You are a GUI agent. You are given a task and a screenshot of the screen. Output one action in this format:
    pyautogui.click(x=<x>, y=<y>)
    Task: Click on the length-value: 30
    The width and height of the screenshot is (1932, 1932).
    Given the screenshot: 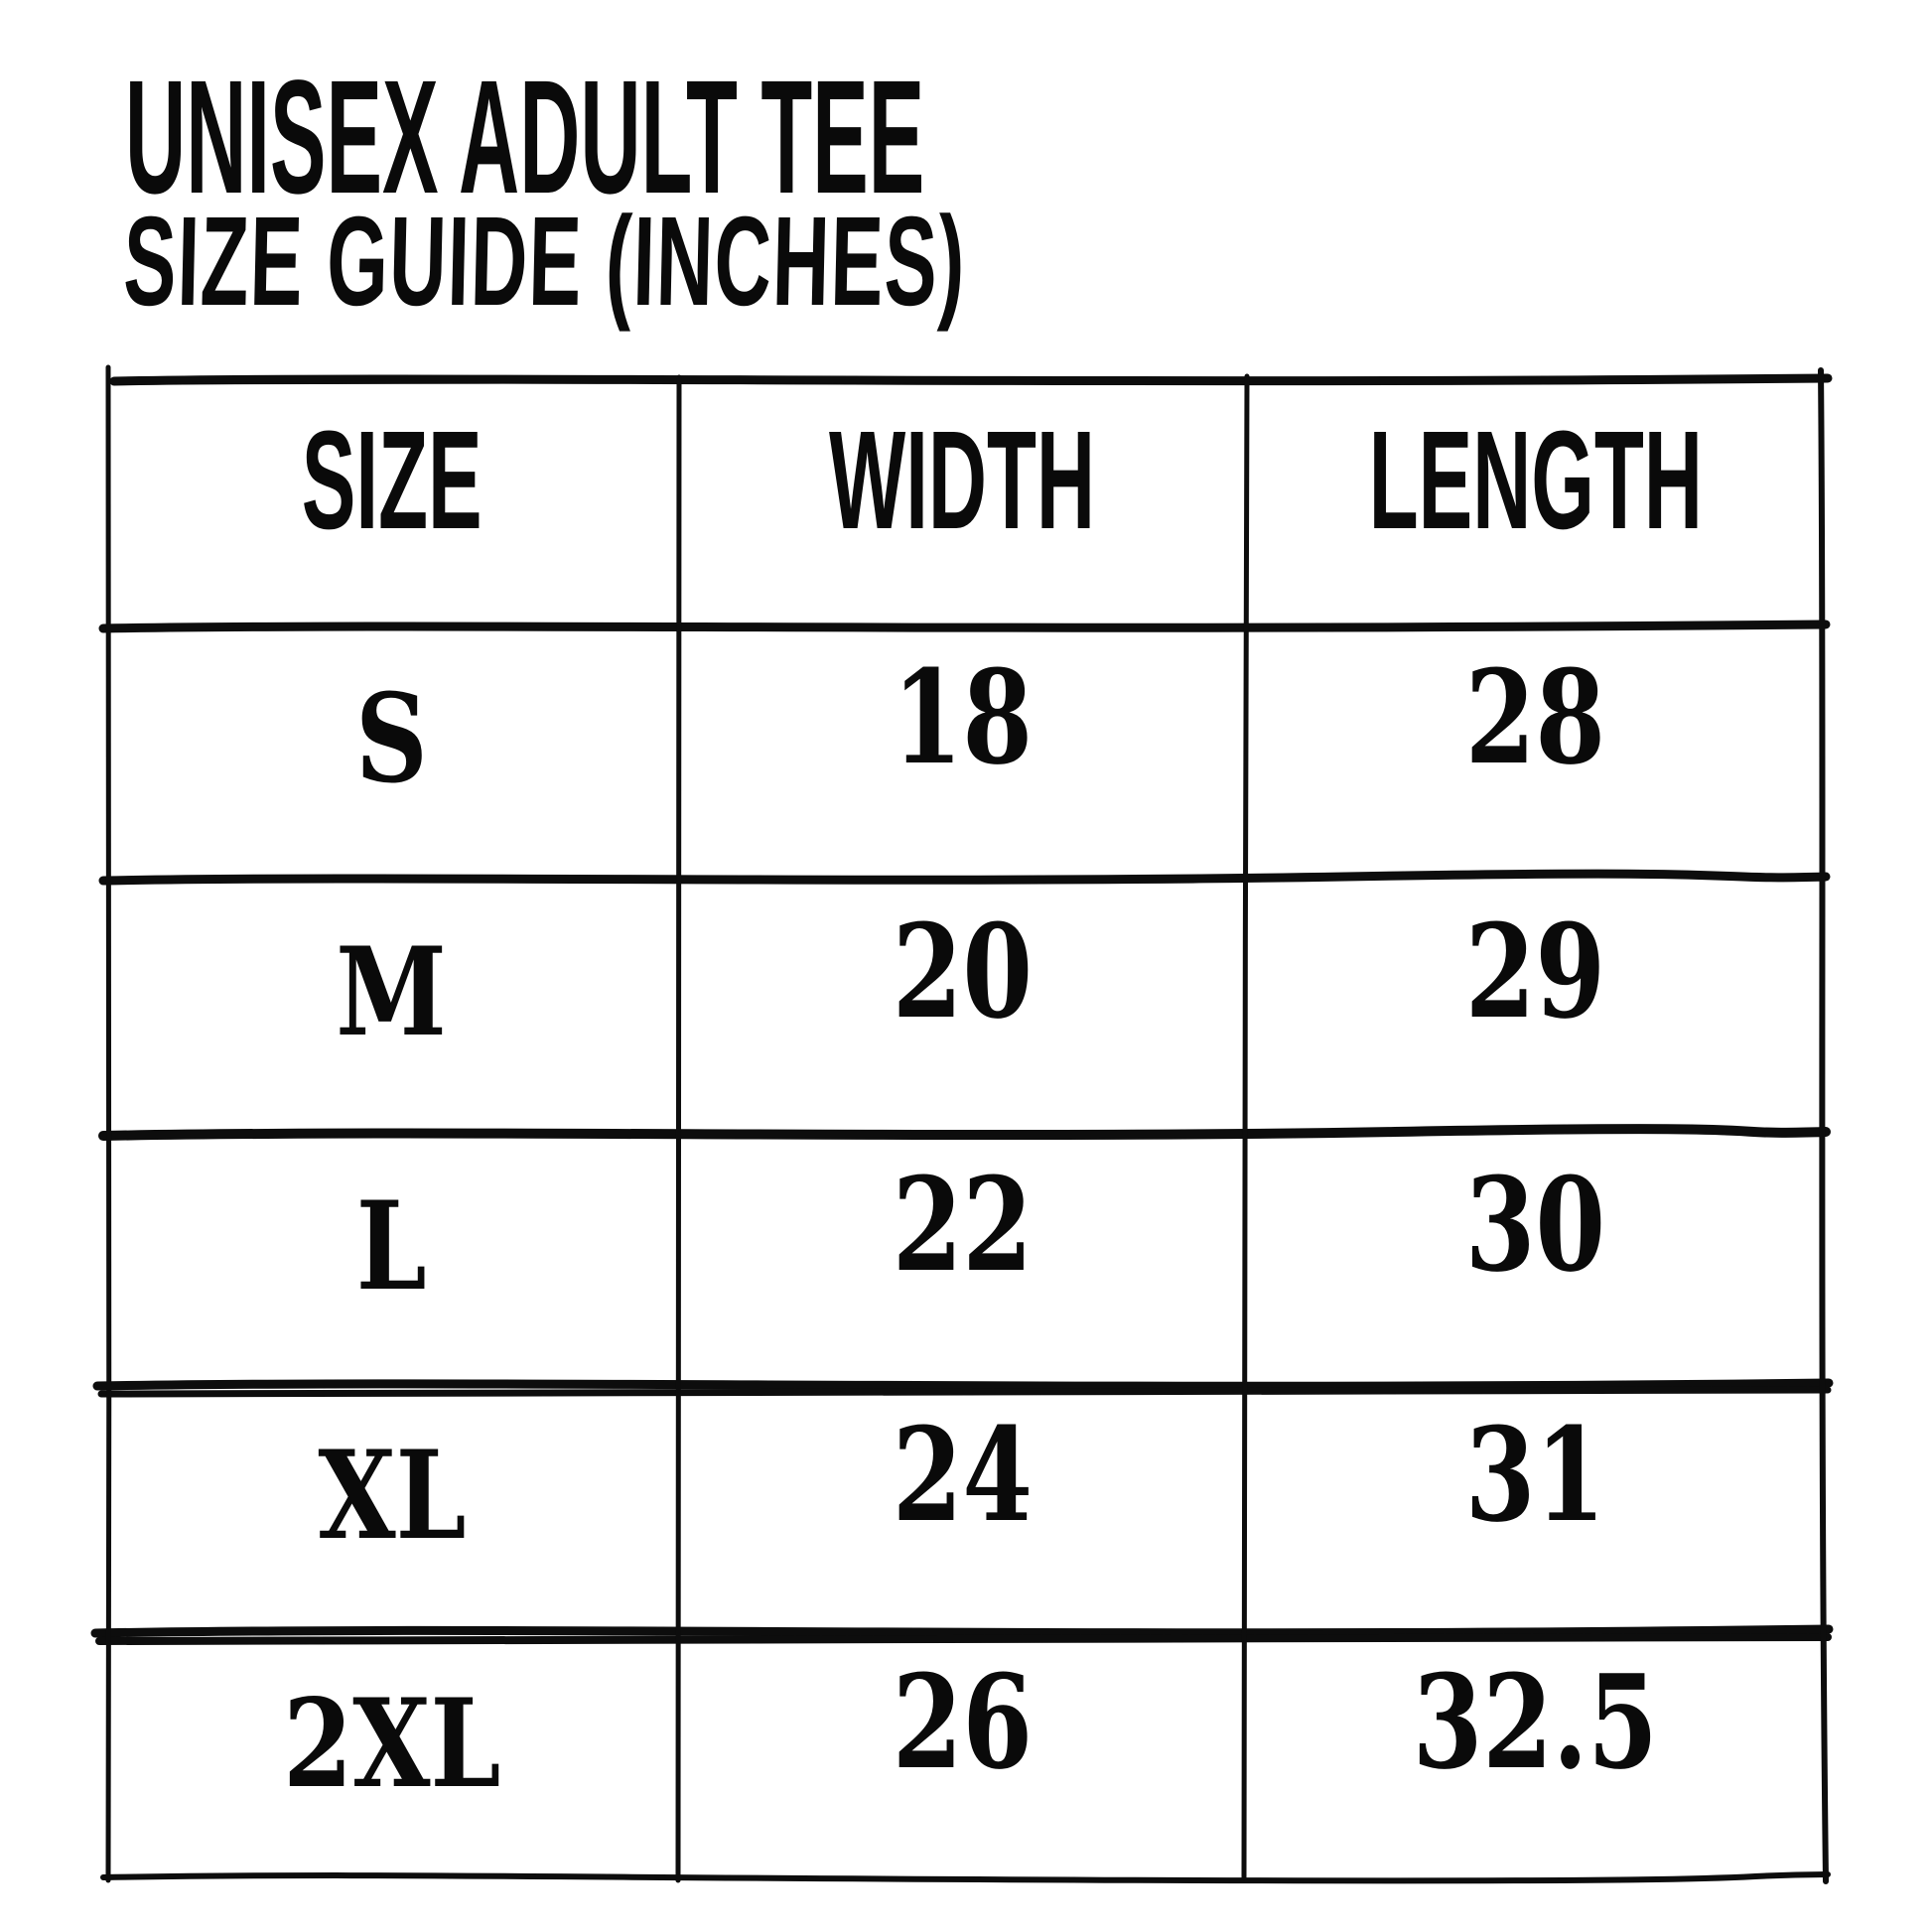 What is the action you would take?
    pyautogui.click(x=1535, y=1225)
    